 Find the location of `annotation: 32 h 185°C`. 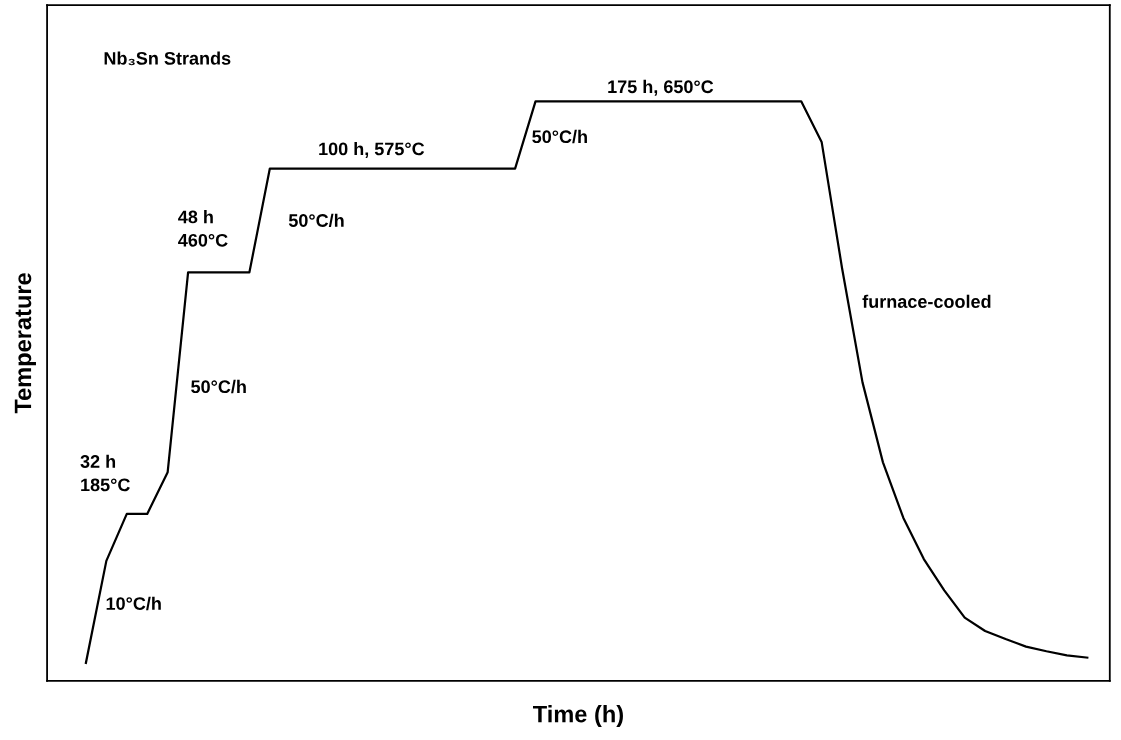

annotation: 32 h 185°C is located at coordinates (105, 473).